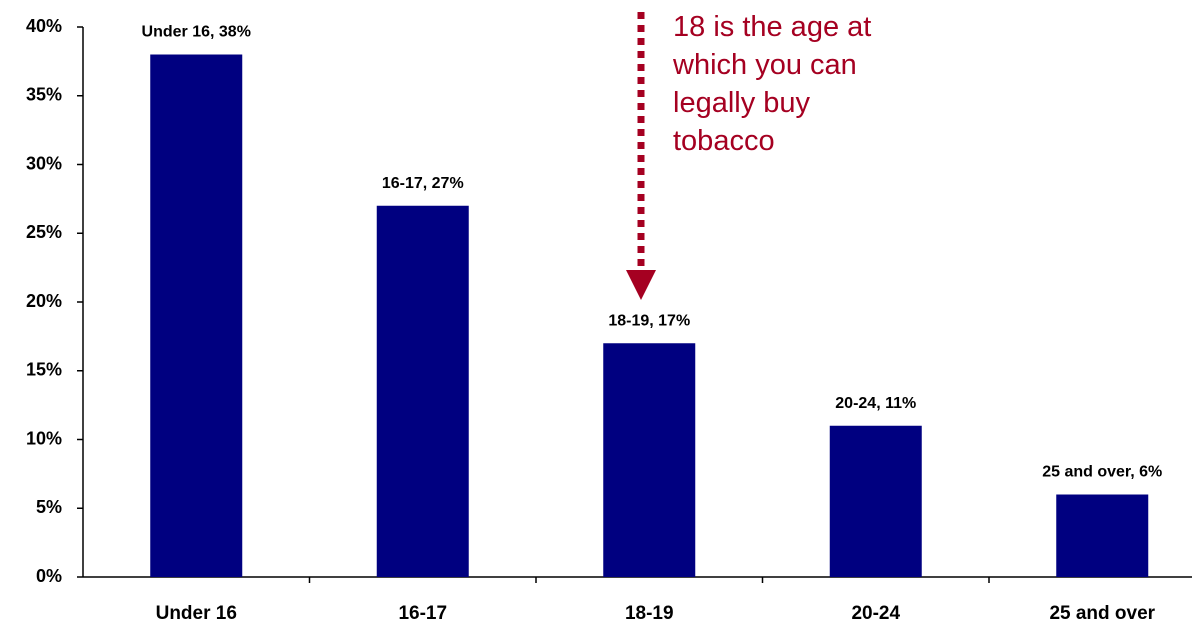 This screenshot has height=624, width=1194. Describe the element at coordinates (875, 613) in the screenshot. I see `x-tick-label: 20-24` at that location.